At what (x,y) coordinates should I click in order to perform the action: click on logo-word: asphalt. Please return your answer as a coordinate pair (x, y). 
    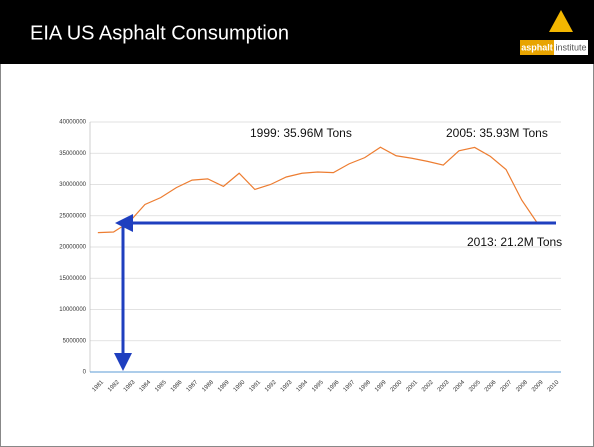
    Looking at the image, I should click on (537, 47).